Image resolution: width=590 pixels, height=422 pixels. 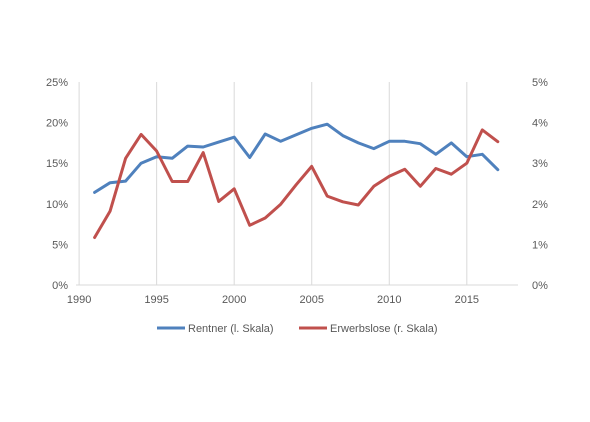 I want to click on x-tick-label: 1995, so click(x=156, y=300).